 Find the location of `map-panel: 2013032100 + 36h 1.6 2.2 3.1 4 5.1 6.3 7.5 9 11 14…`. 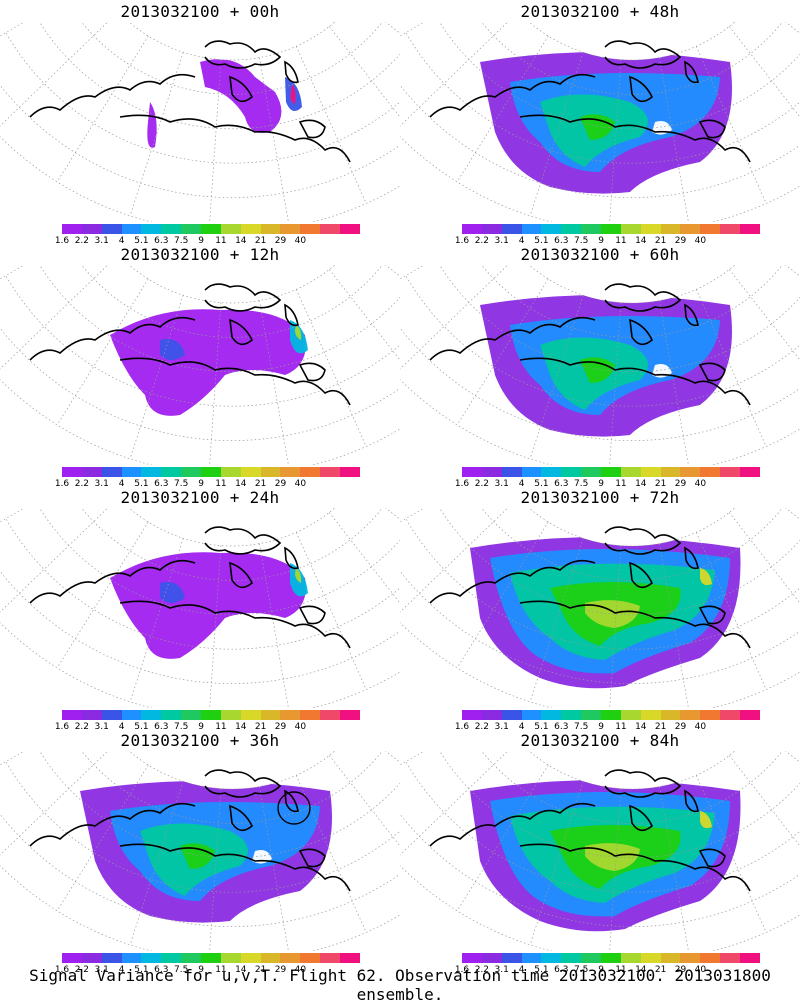

map-panel: 2013032100 + 36h 1.6 2.2 3.1 4 5.1 6.3 7.5 9 11 14… is located at coordinates (200, 852).